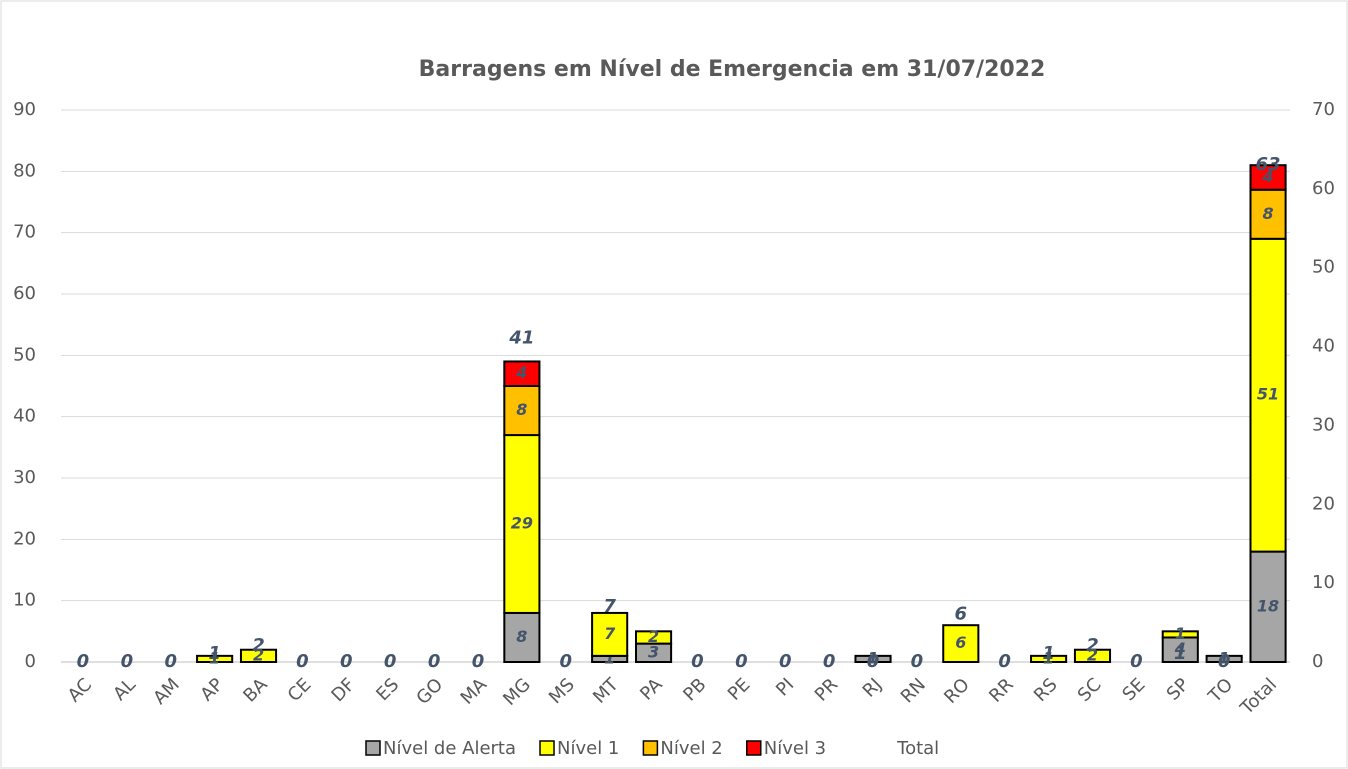  I want to click on y2-tick-label: 40, so click(1323, 346).